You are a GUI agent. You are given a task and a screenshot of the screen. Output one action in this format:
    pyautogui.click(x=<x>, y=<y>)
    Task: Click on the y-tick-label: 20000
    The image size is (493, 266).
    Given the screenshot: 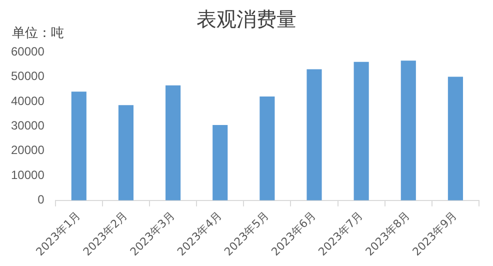 What is the action you would take?
    pyautogui.click(x=27, y=150)
    